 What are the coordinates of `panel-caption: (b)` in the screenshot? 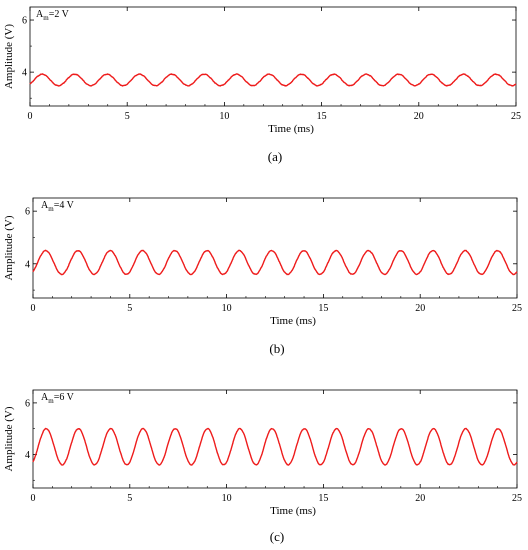 It's located at (276, 348).